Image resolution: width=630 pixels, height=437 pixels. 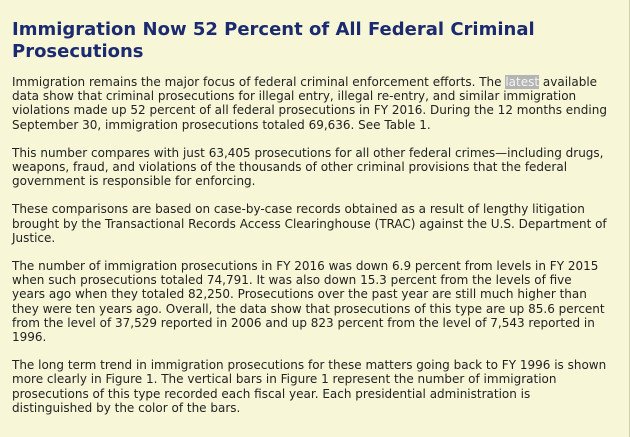 What do you see at coordinates (522, 82) in the screenshot?
I see `selected-text-highlight: latest` at bounding box center [522, 82].